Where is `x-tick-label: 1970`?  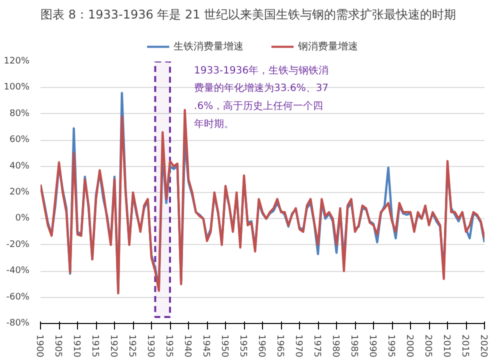
x-tick-label: 1970 is located at coordinates (298, 346).